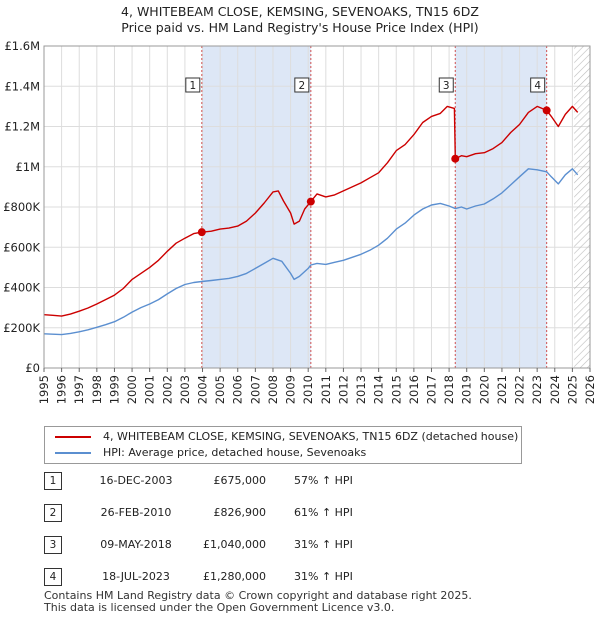 The image size is (600, 620). Describe the element at coordinates (32, 368) in the screenshot. I see `y-tick-label: £0` at that location.